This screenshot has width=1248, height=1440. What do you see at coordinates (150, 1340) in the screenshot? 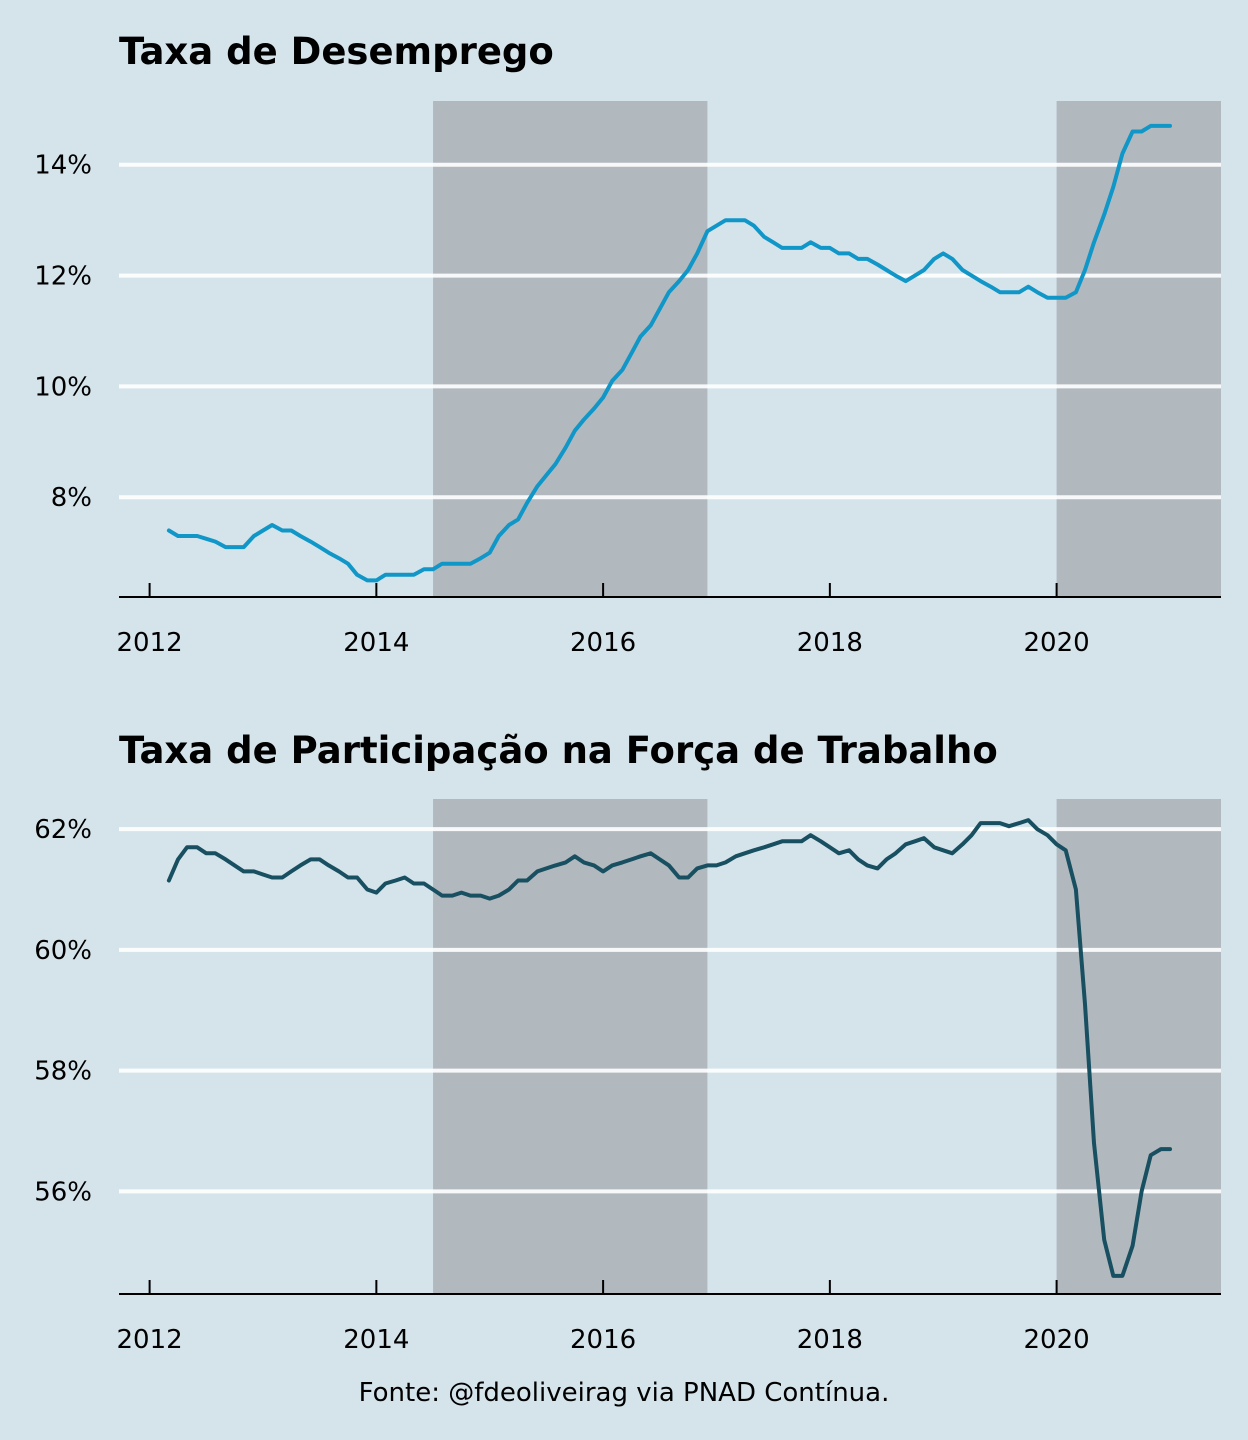
I see `participation-x-tick-label: 2012` at bounding box center [150, 1340].